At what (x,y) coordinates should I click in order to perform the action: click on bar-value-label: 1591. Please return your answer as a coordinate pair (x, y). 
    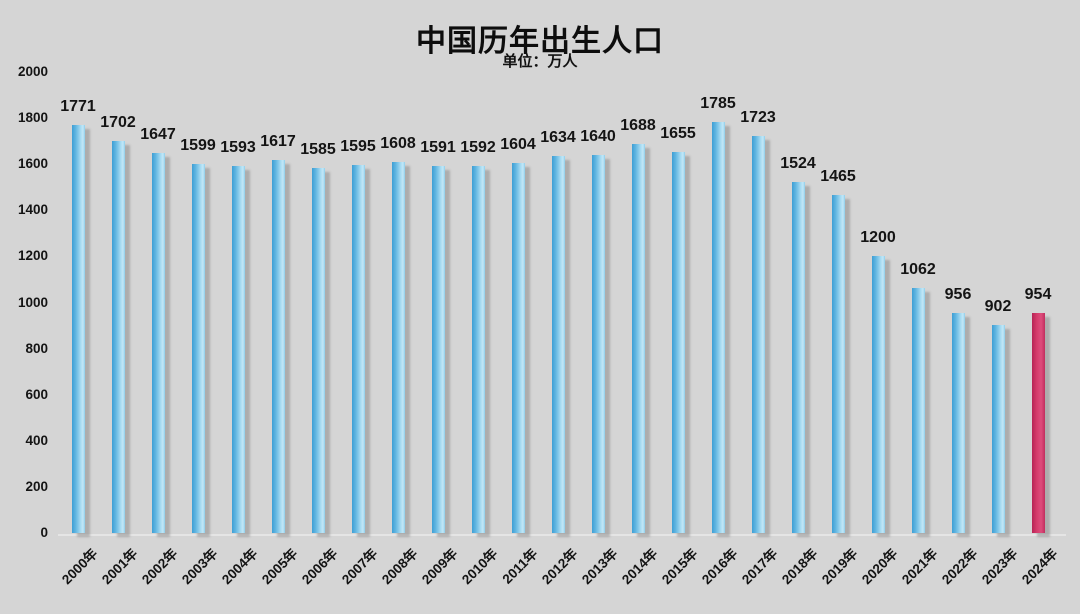
    Looking at the image, I should click on (438, 148).